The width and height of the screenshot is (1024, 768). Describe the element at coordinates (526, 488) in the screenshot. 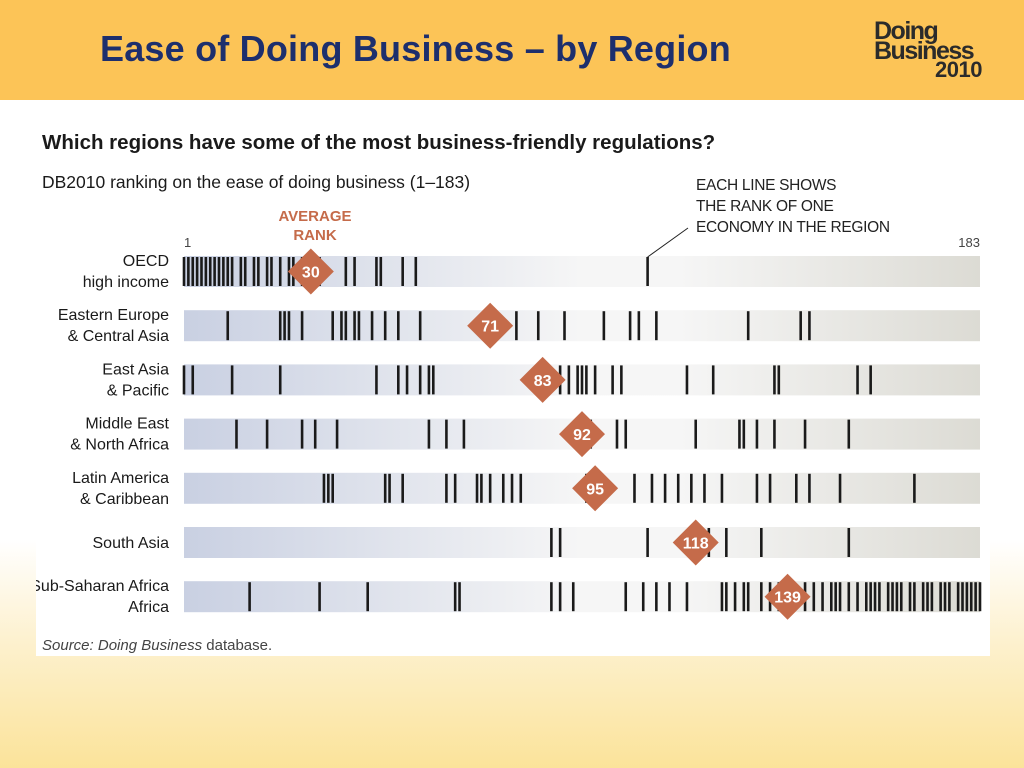

I see `region-row: Latin America & Caribbean 95` at that location.